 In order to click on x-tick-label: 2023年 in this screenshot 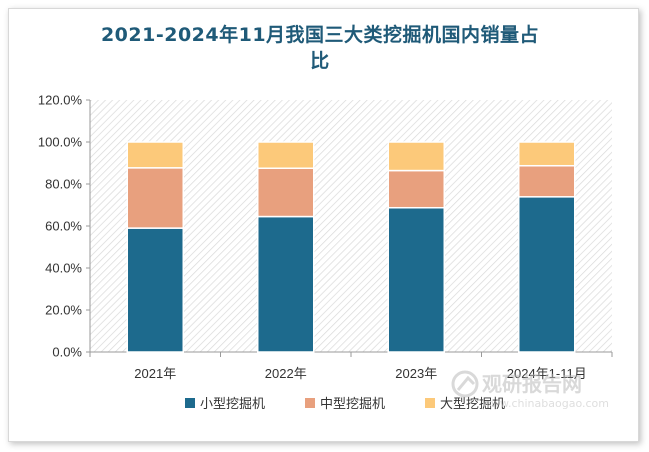, I will do `click(416, 373)`.